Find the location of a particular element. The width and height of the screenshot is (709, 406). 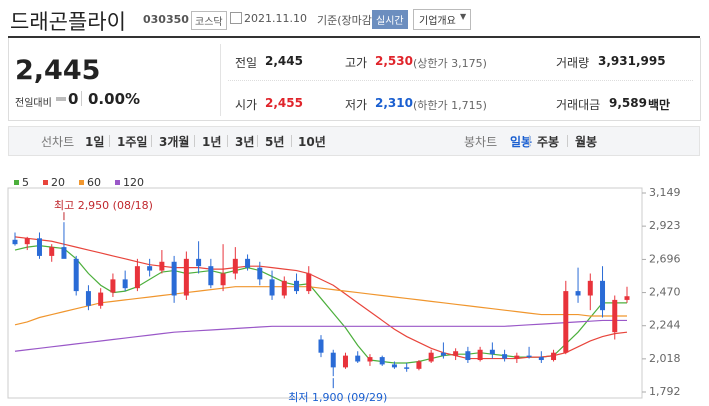

period-tab: 1주일 is located at coordinates (132, 142).